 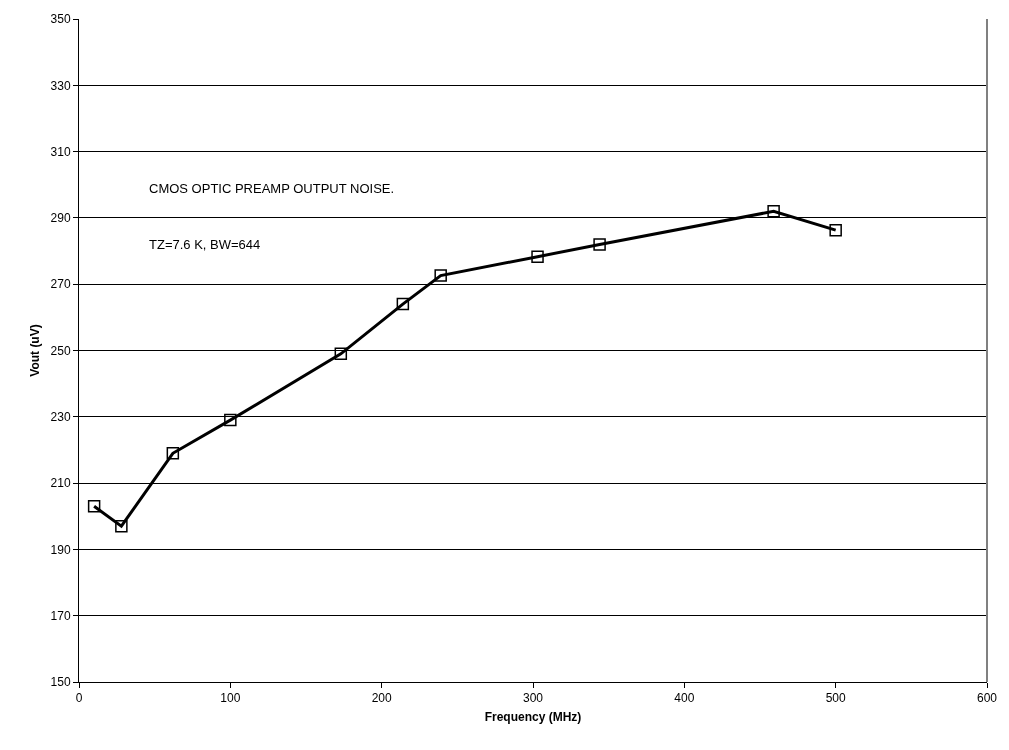 What do you see at coordinates (60, 350) in the screenshot?
I see `y-tick-label: 250` at bounding box center [60, 350].